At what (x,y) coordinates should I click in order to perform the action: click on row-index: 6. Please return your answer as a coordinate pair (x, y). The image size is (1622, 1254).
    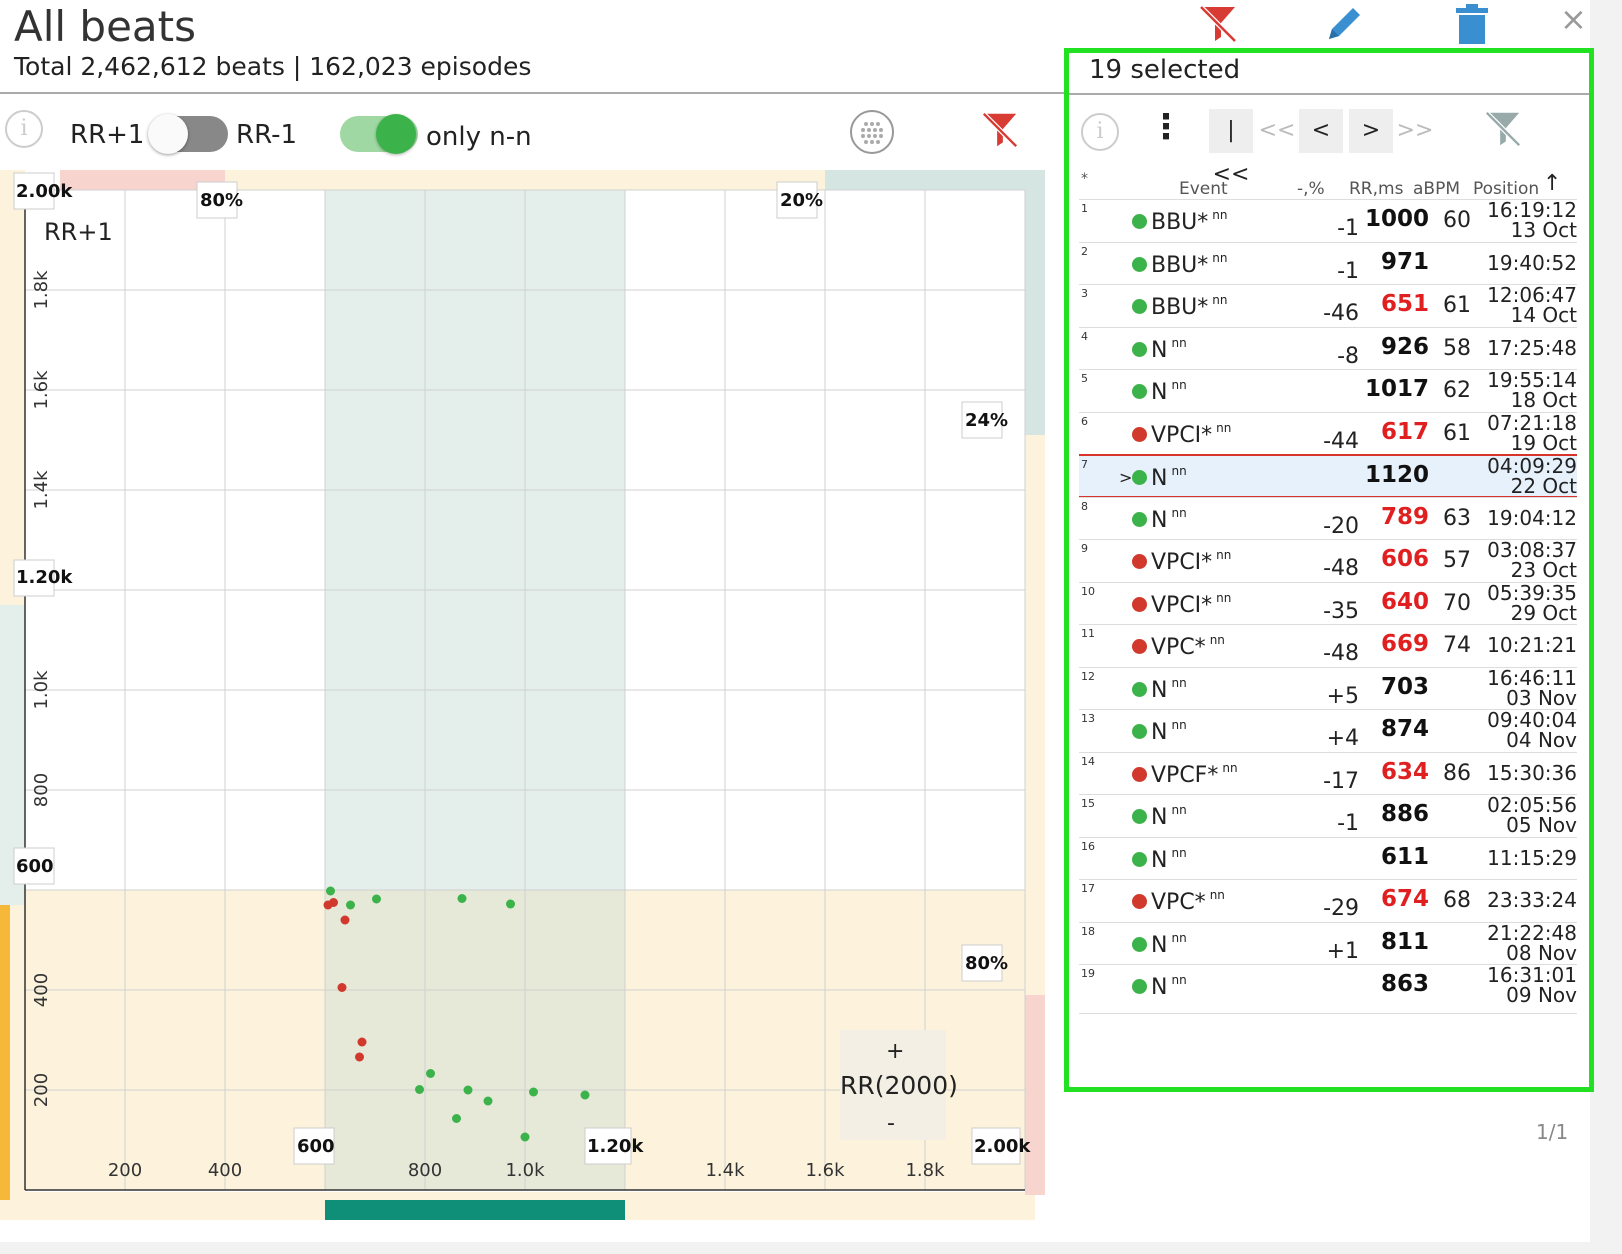
    Looking at the image, I should click on (1084, 421).